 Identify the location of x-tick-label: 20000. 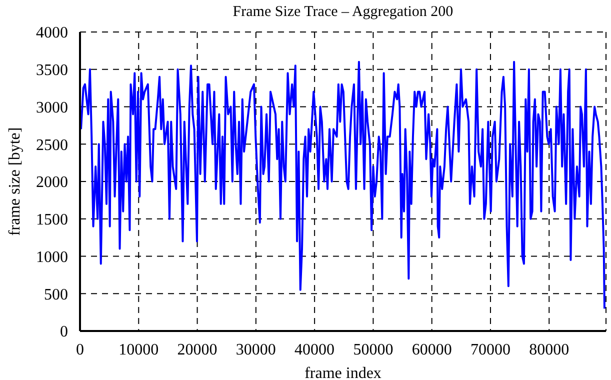
(197, 349).